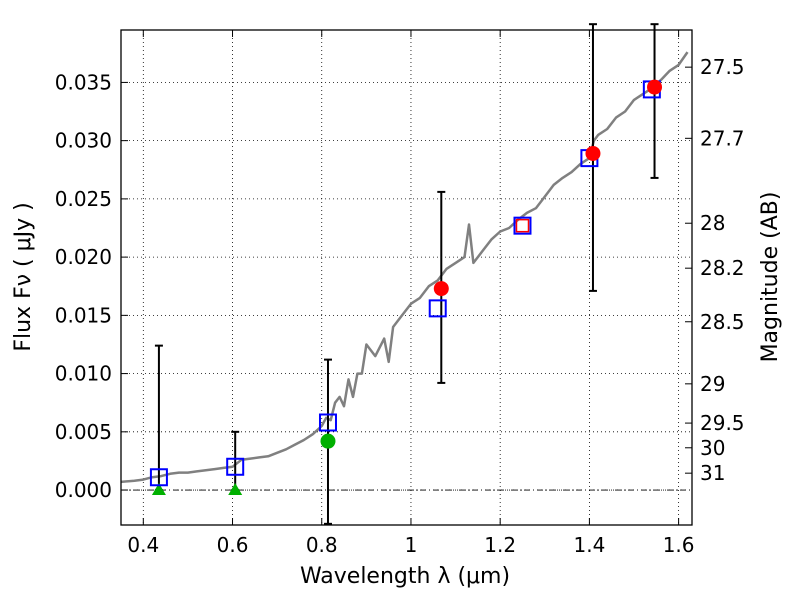 The image size is (800, 600). What do you see at coordinates (322, 545) in the screenshot?
I see `x-tick-label: 0.8` at bounding box center [322, 545].